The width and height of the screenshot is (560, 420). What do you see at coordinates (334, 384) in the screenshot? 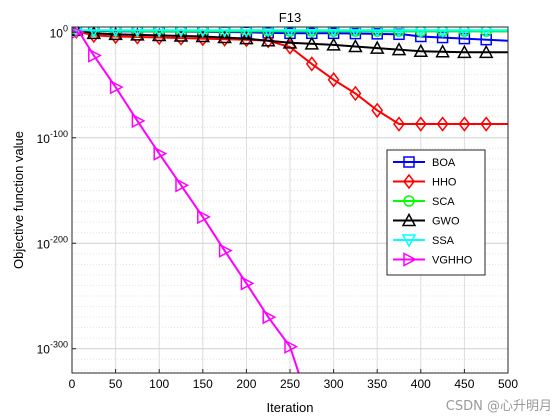
I see `x-tick-label: 300` at bounding box center [334, 384].